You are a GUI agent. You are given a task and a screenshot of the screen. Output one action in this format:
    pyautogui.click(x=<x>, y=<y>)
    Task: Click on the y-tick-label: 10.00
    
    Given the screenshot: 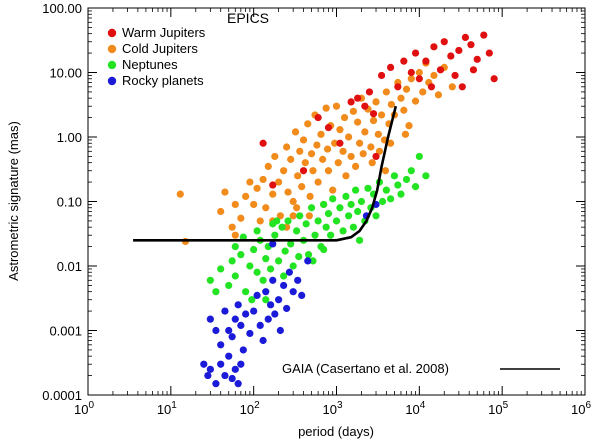 What is the action you would take?
    pyautogui.click(x=65, y=73)
    